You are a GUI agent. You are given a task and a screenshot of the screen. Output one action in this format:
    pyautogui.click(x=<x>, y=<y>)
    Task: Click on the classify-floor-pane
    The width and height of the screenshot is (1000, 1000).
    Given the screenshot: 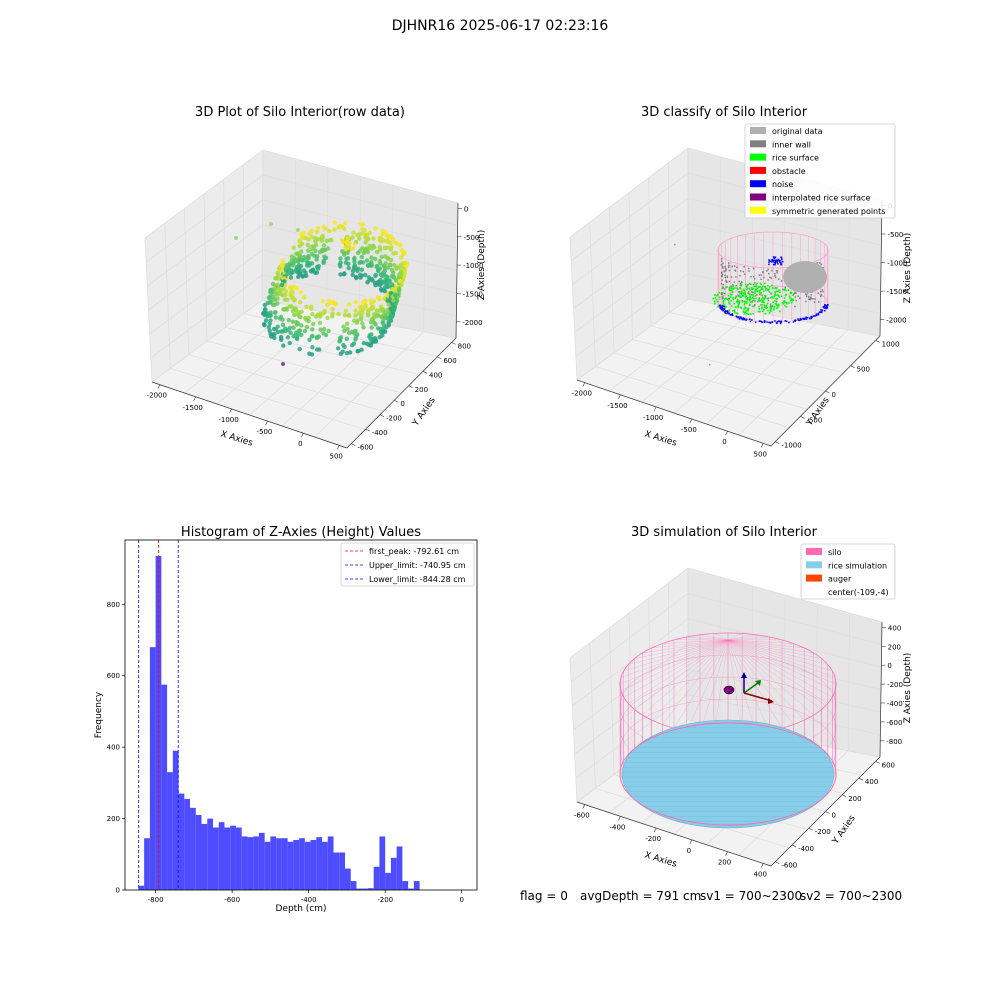 What is the action you would take?
    pyautogui.click(x=728, y=372)
    